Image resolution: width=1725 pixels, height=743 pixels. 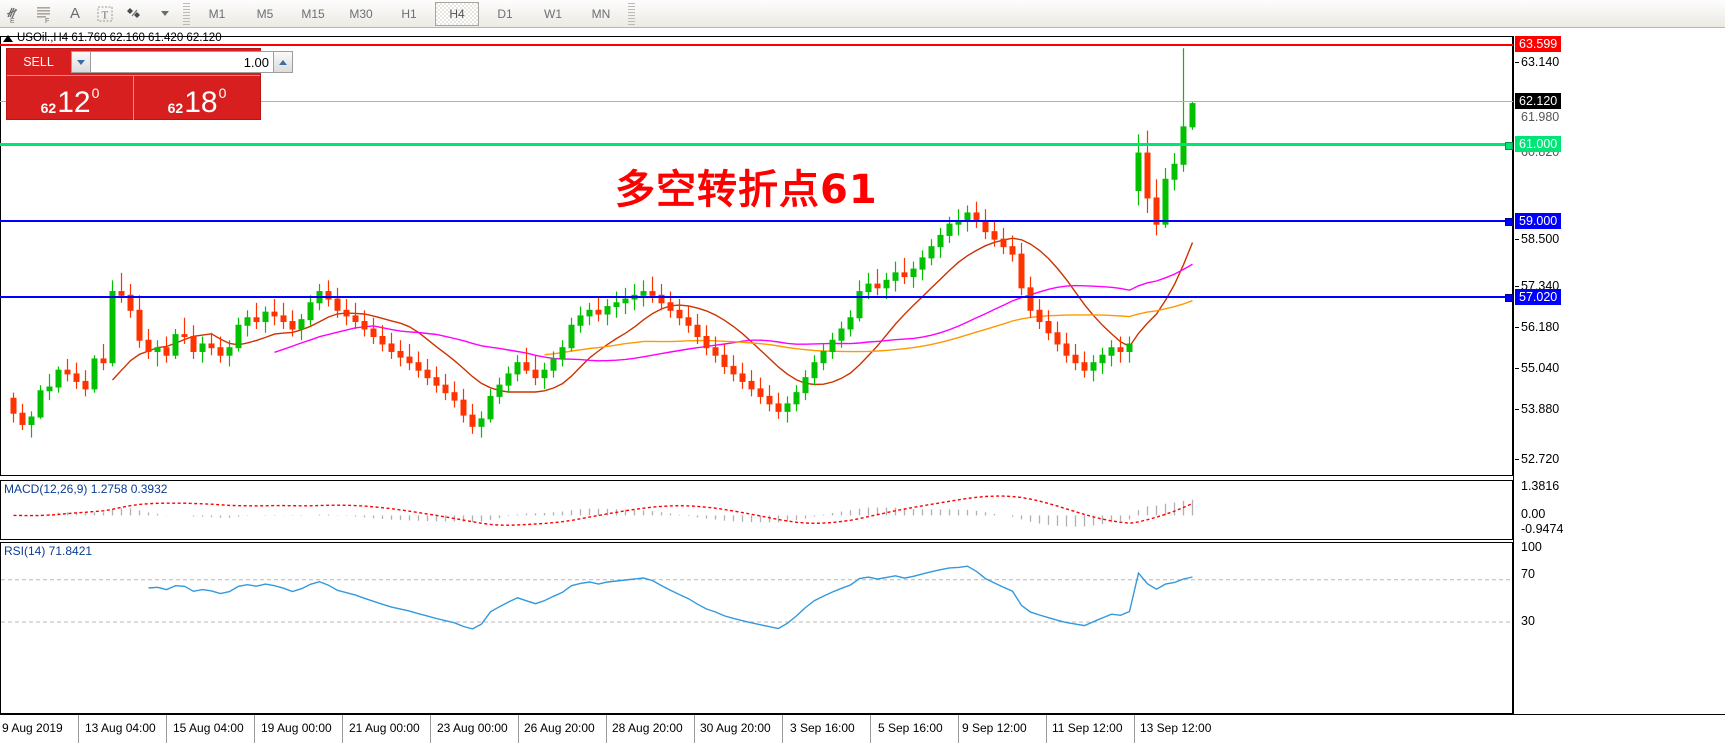 I want to click on timeframe-mn: MN, so click(x=601, y=13).